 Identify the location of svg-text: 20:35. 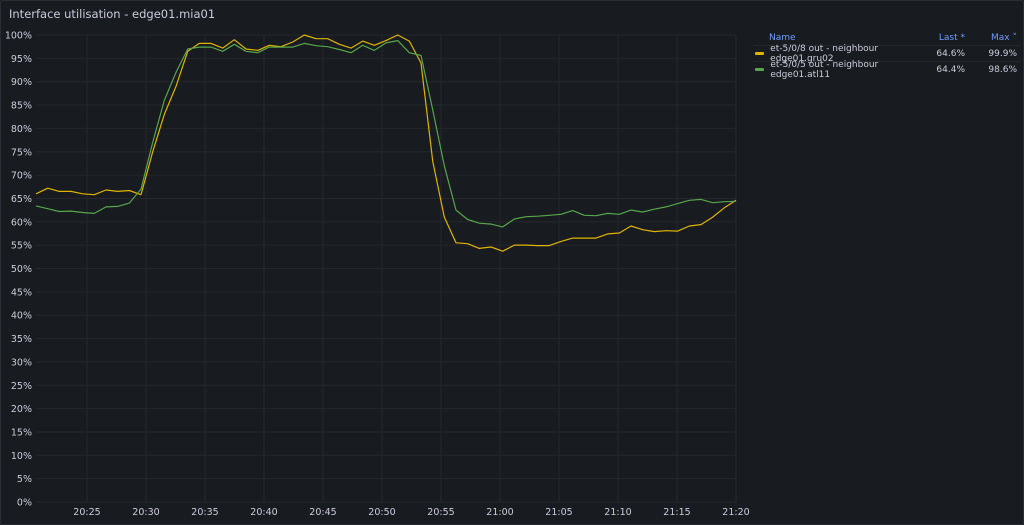
(204, 512).